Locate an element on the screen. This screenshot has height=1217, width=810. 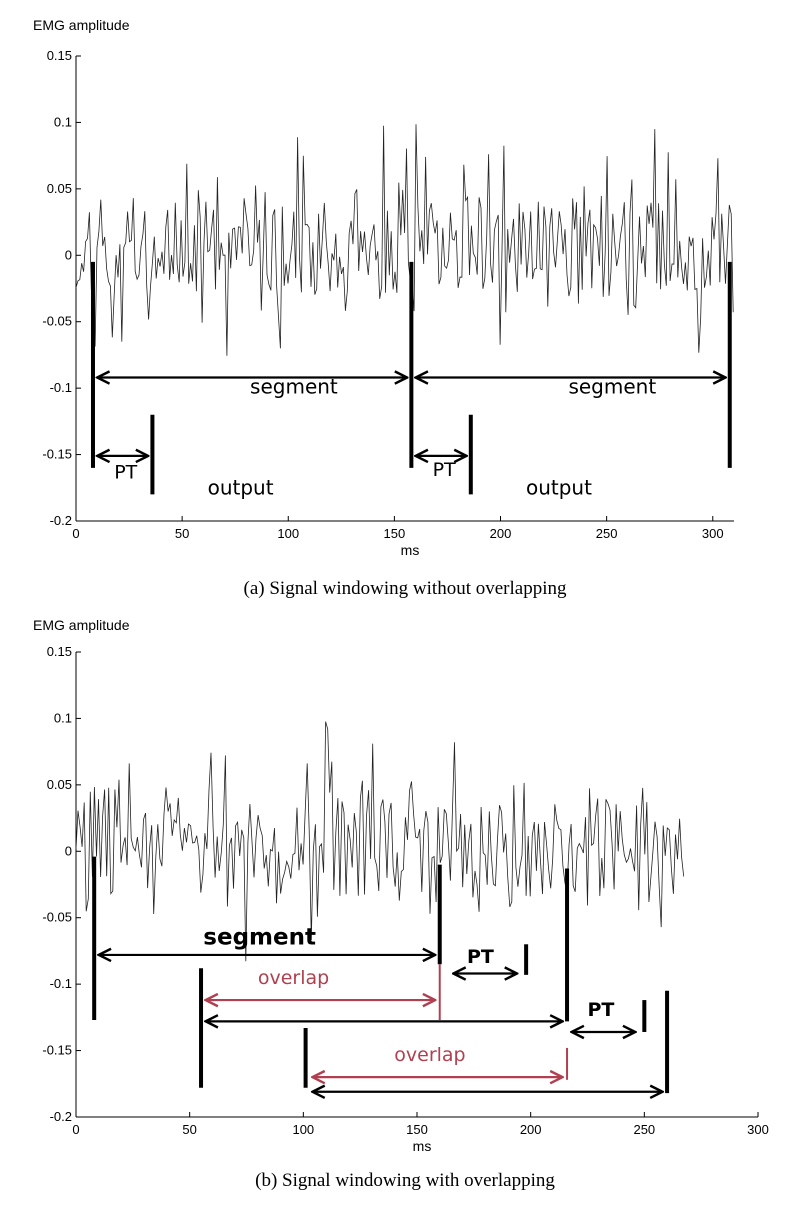
figure-caption: (b) Signal windowing with overlapping is located at coordinates (405, 1180).